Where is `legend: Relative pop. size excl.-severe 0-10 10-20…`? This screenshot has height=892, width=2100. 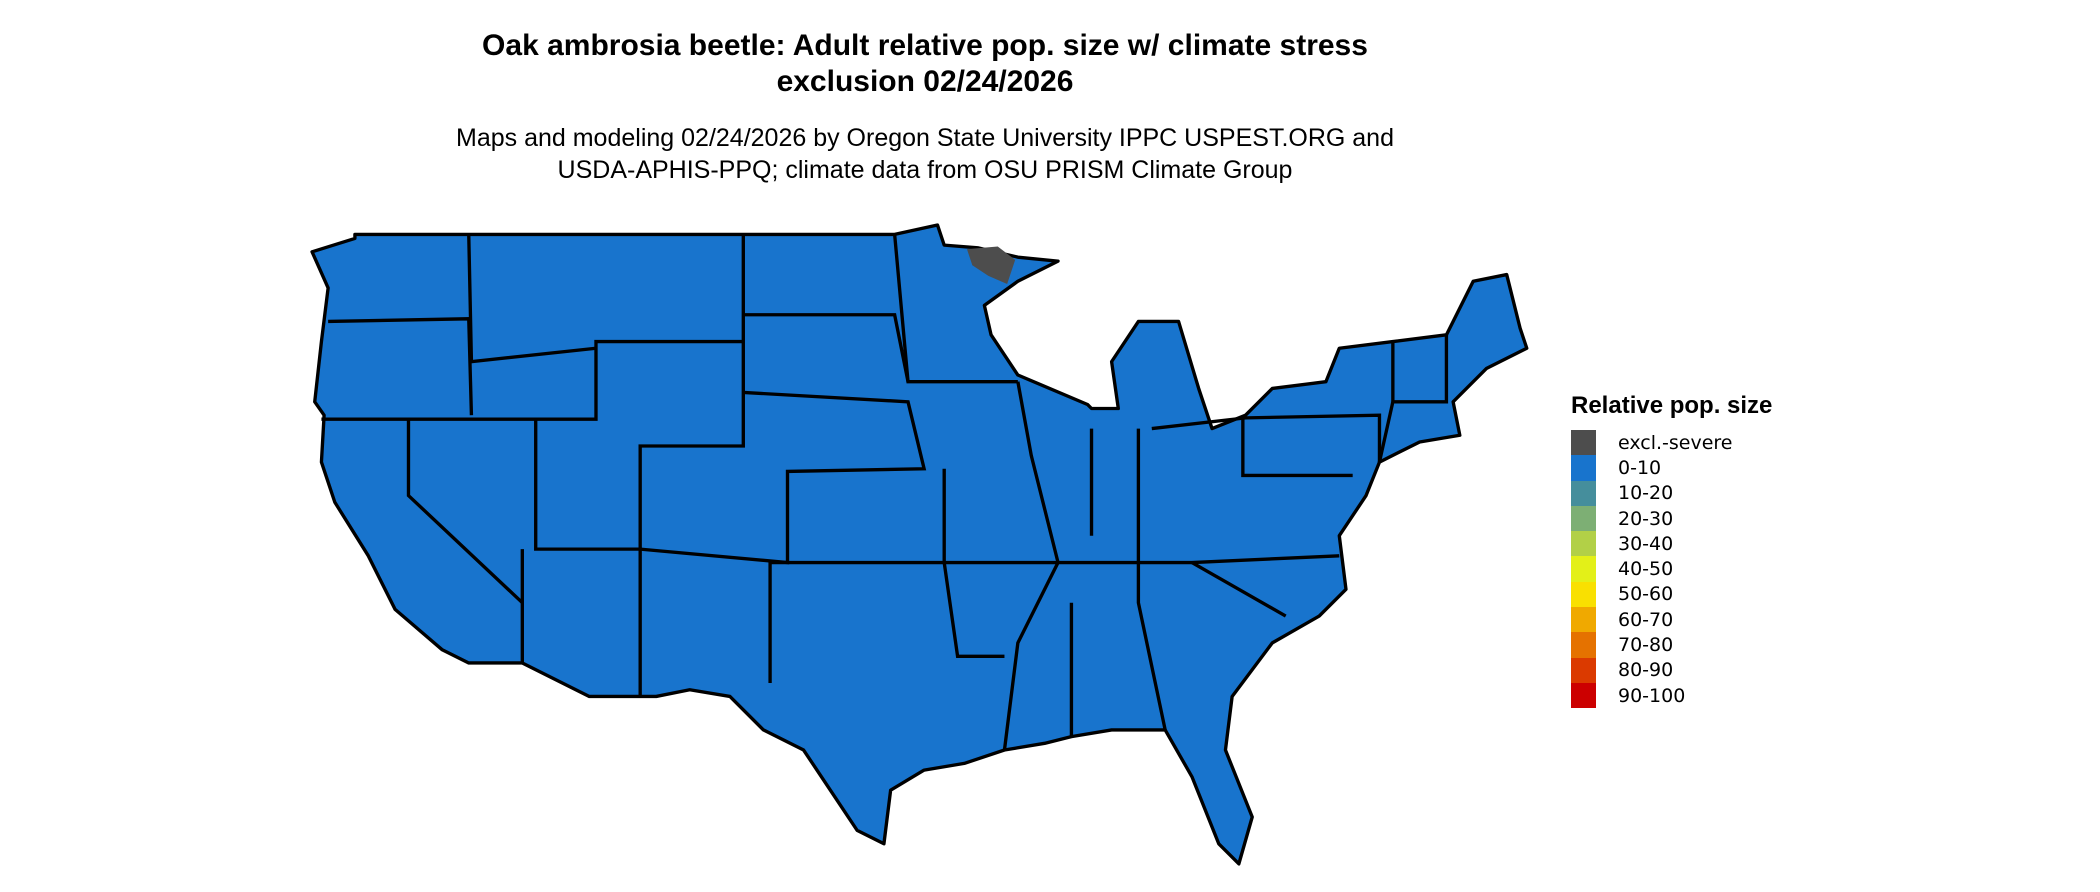 legend: Relative pop. size excl.-severe 0-10 10-20… is located at coordinates (1672, 550).